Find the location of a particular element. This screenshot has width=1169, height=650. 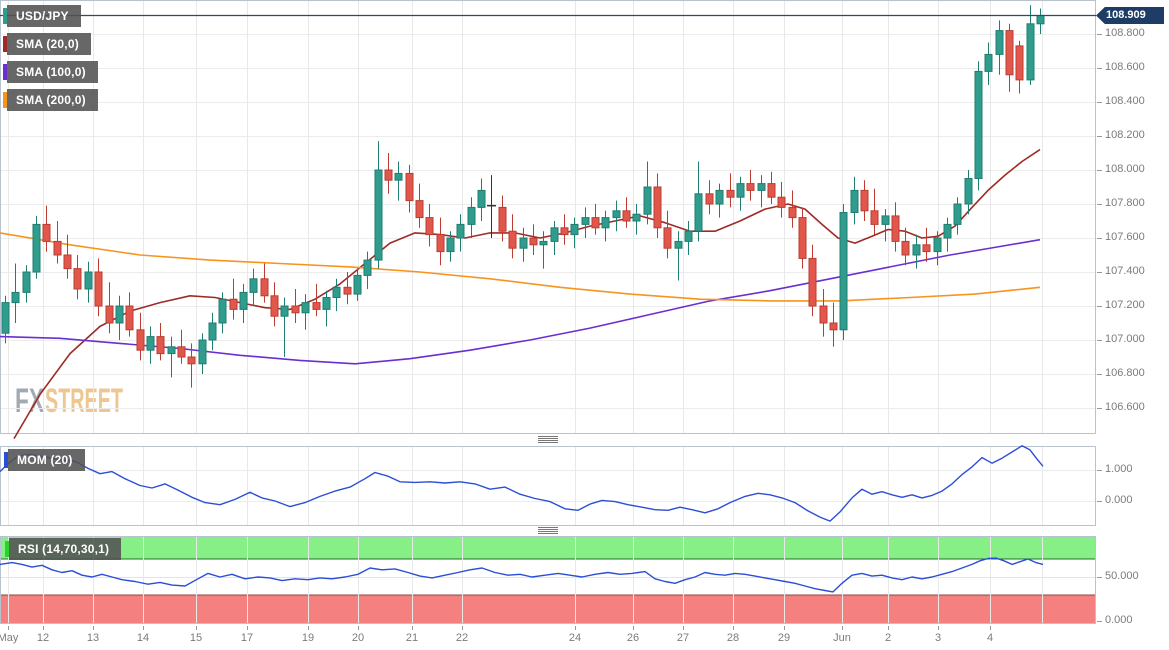

price-tick-label: 108.400 is located at coordinates (1125, 101).